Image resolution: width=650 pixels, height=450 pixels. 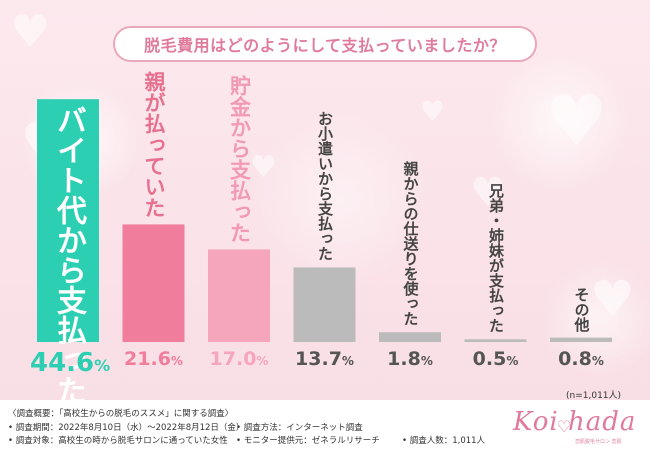 What do you see at coordinates (496, 258) in the screenshot?
I see `bar-category-label: 兄弟・姉妹が支払った` at bounding box center [496, 258].